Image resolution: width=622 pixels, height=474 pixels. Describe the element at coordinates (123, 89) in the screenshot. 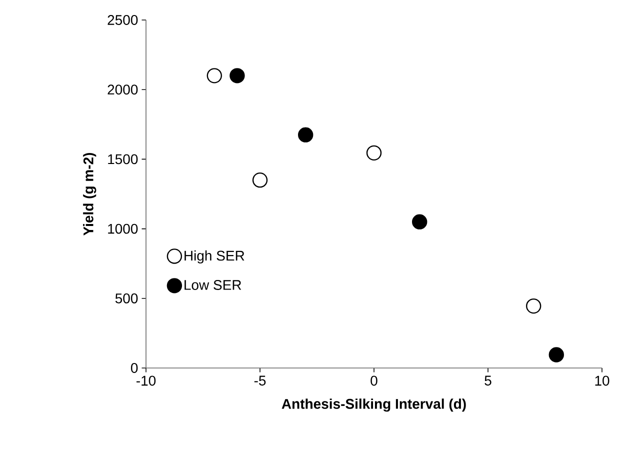

I see `y-tick-label: 2000` at that location.